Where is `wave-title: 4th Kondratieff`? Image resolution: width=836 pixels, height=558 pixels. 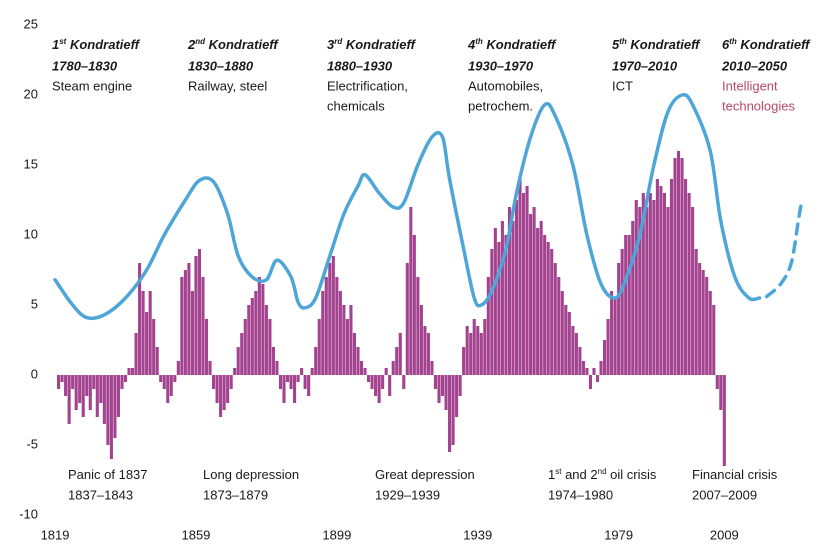
wave-title: 4th Kondratieff is located at coordinates (512, 45).